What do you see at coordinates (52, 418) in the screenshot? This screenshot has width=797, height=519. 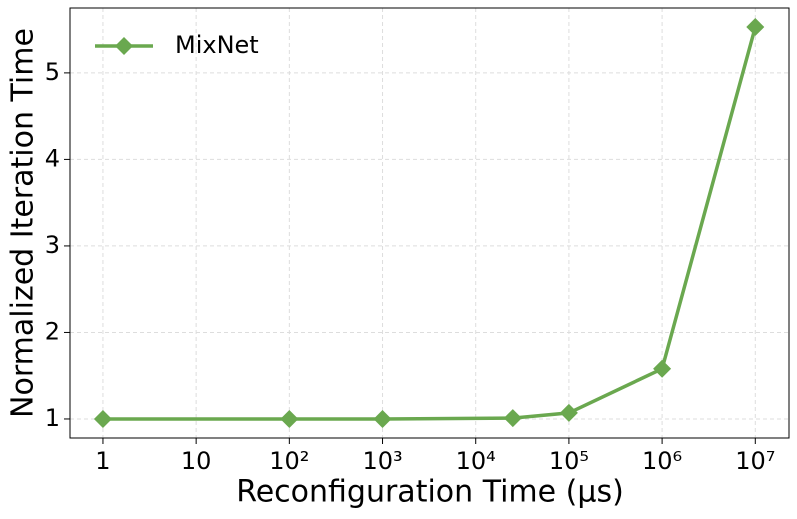 I see `y-tick-label: 1` at bounding box center [52, 418].